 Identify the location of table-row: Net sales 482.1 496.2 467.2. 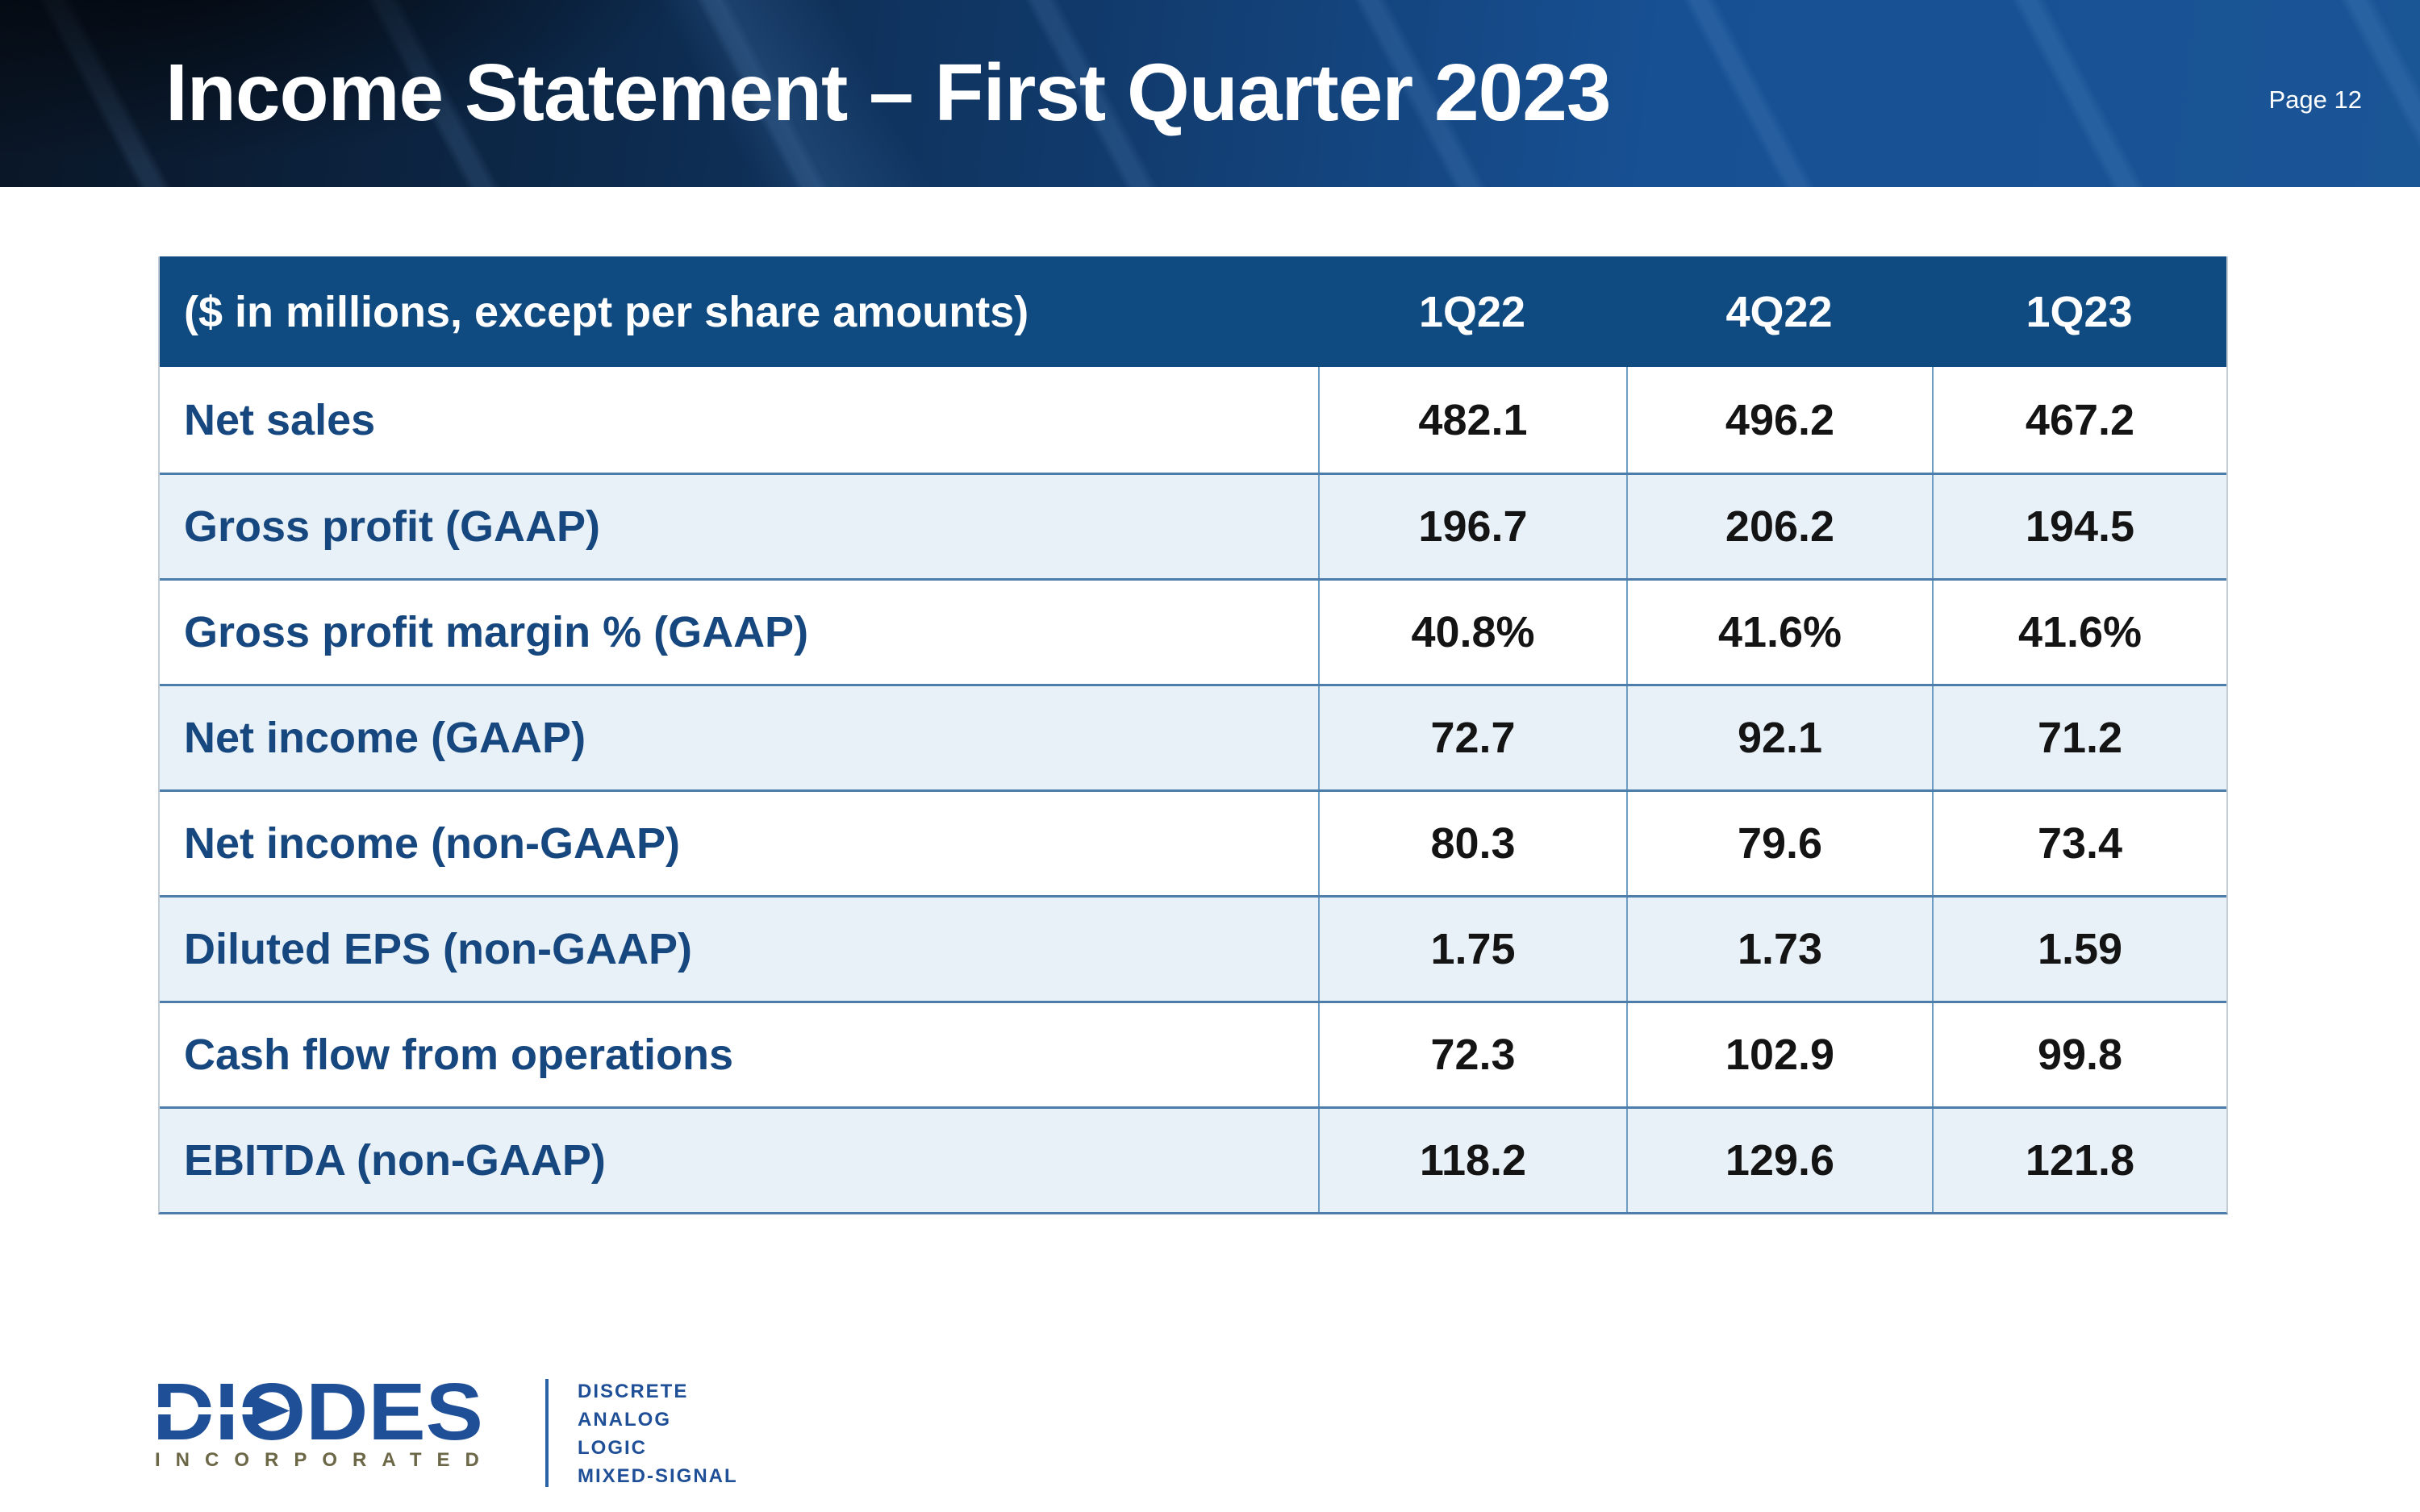
(1193, 420).